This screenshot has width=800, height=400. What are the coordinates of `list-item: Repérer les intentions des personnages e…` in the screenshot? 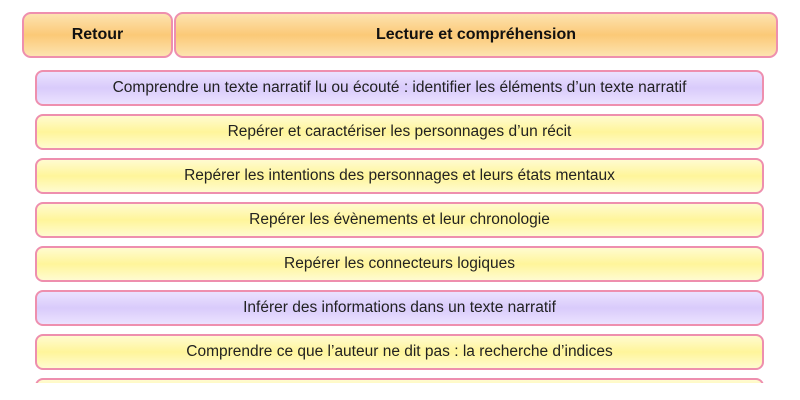 It's located at (399, 176).